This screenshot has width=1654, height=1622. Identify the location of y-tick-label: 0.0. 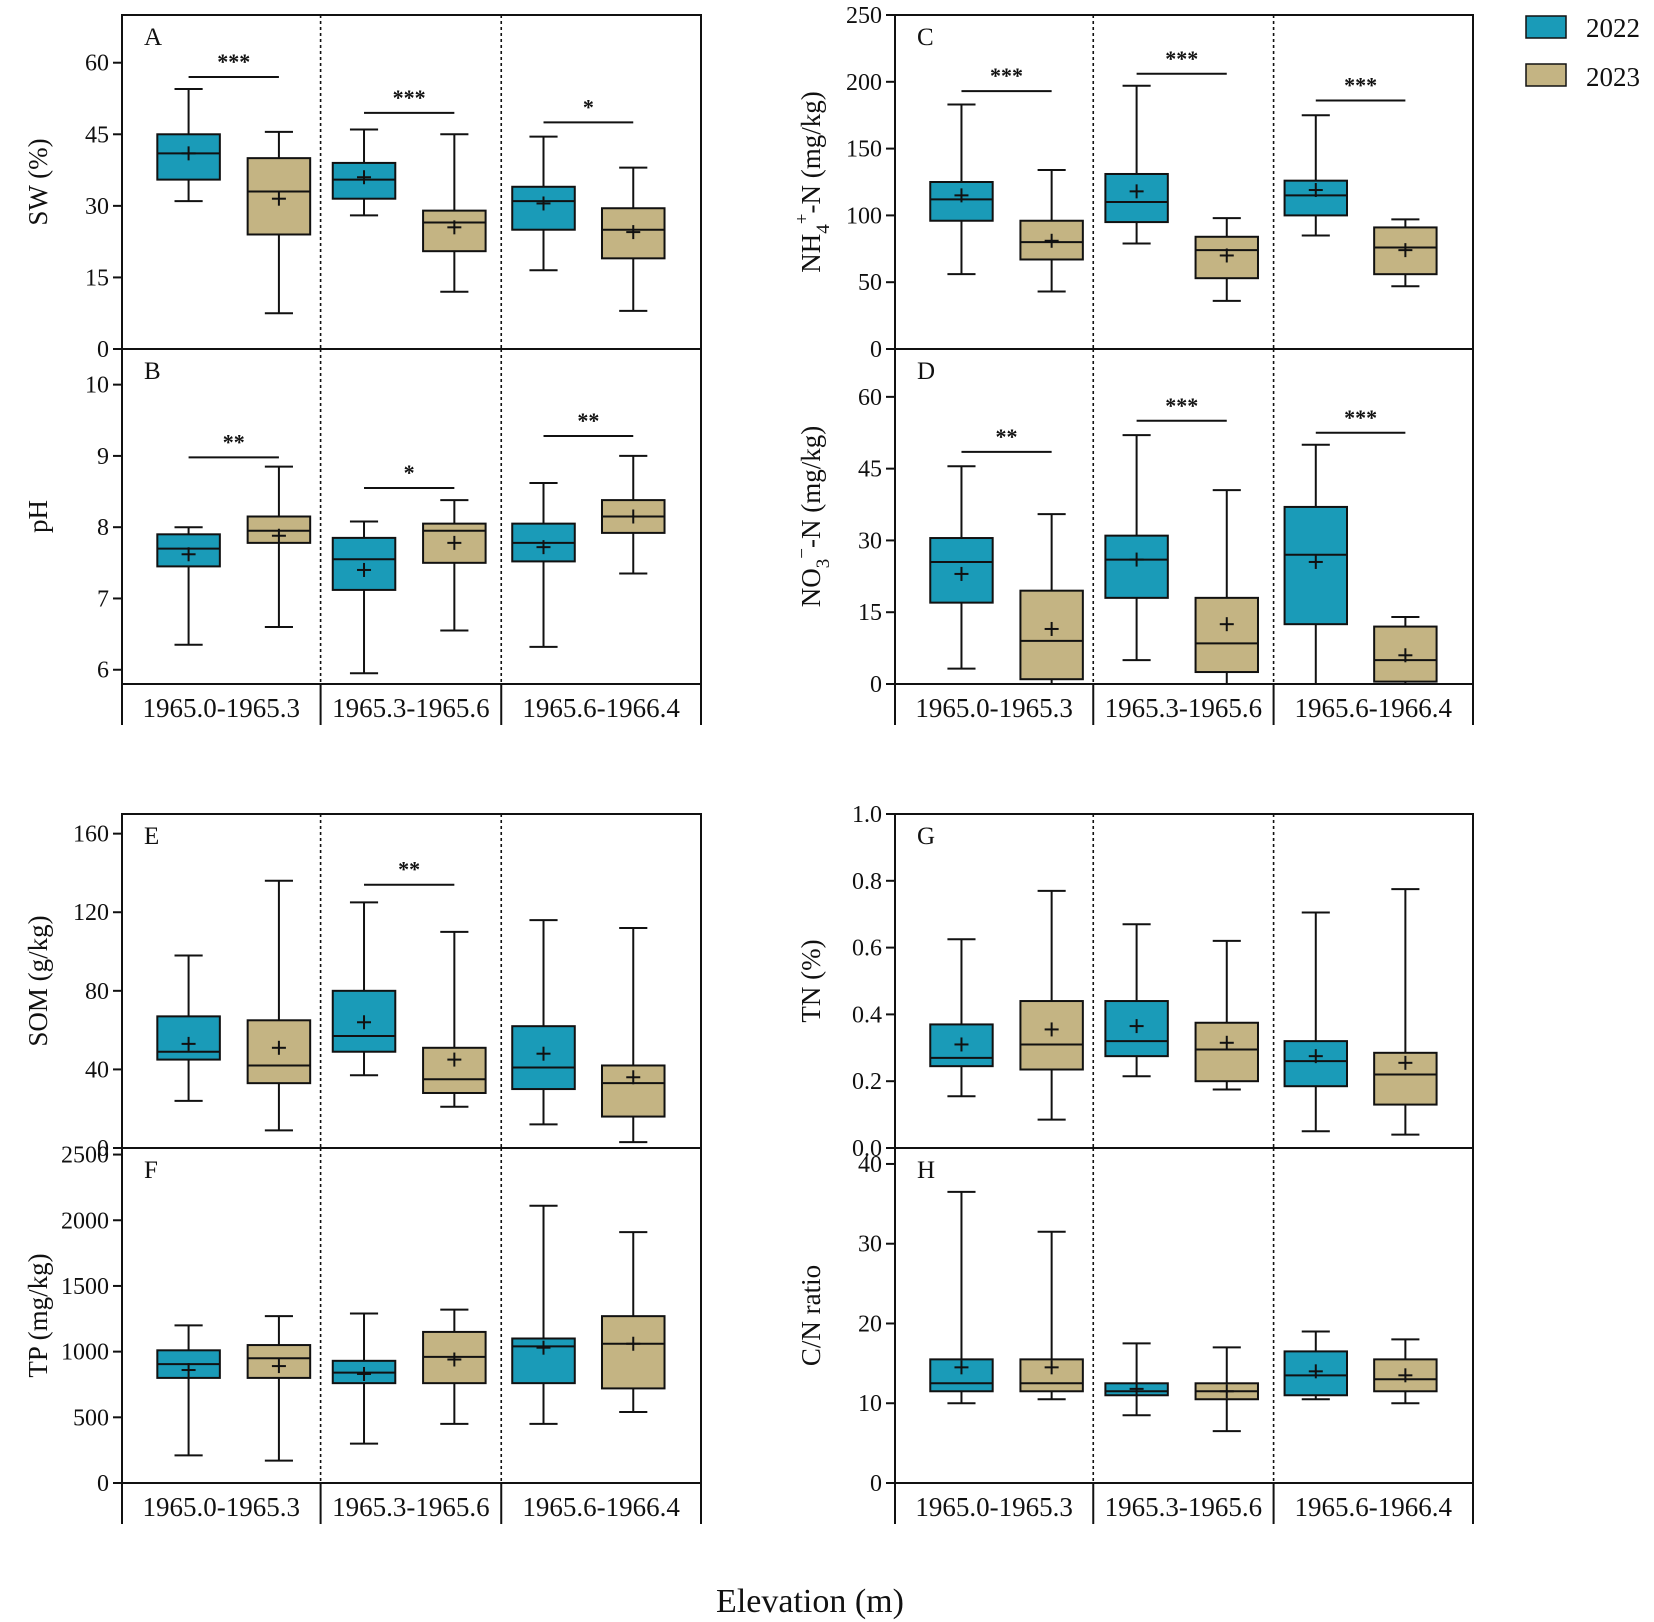
(867, 1149).